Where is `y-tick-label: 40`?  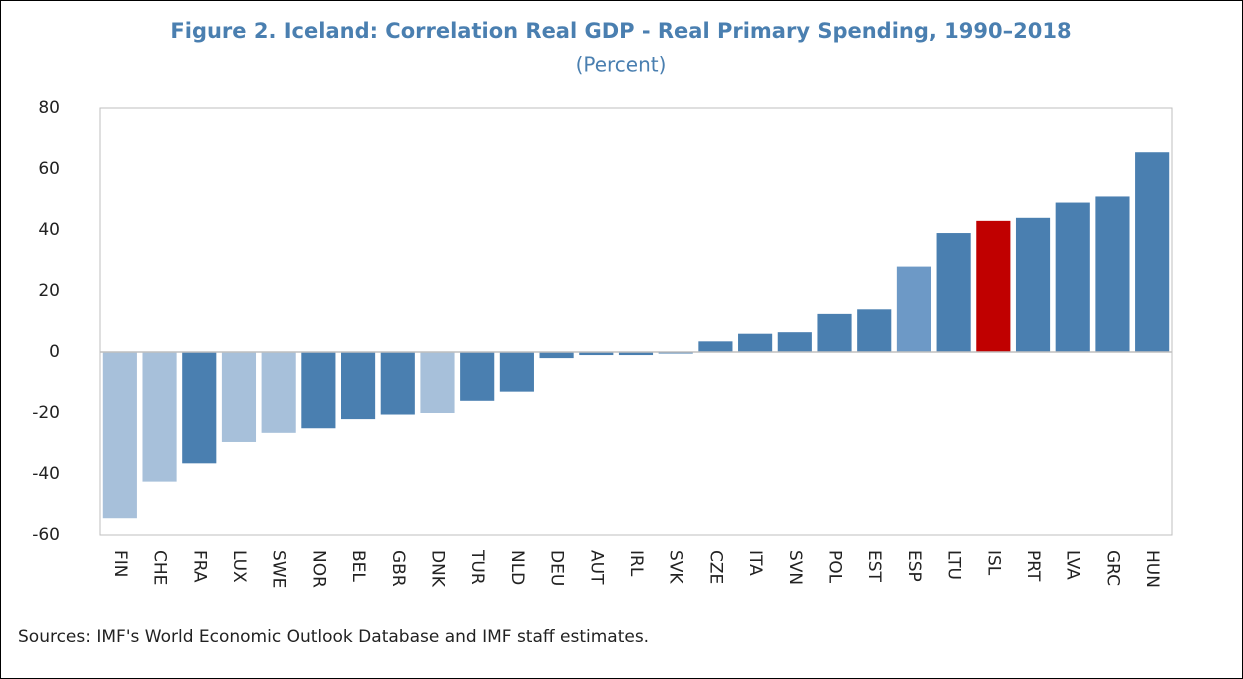 y-tick-label: 40 is located at coordinates (49, 230).